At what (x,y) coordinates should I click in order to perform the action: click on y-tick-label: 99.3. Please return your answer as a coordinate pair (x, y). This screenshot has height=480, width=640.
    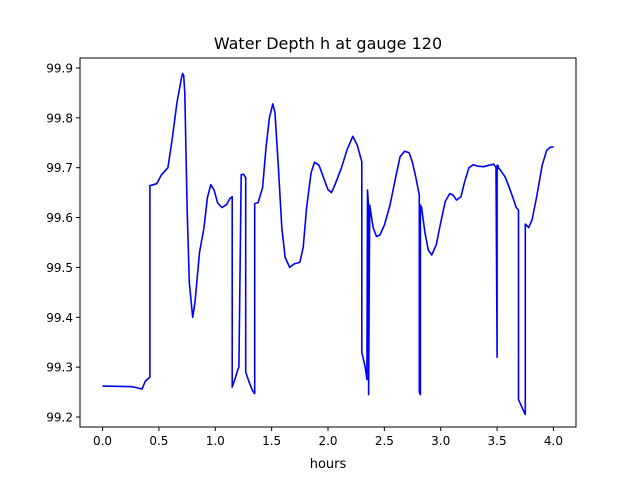
    Looking at the image, I should click on (59, 368).